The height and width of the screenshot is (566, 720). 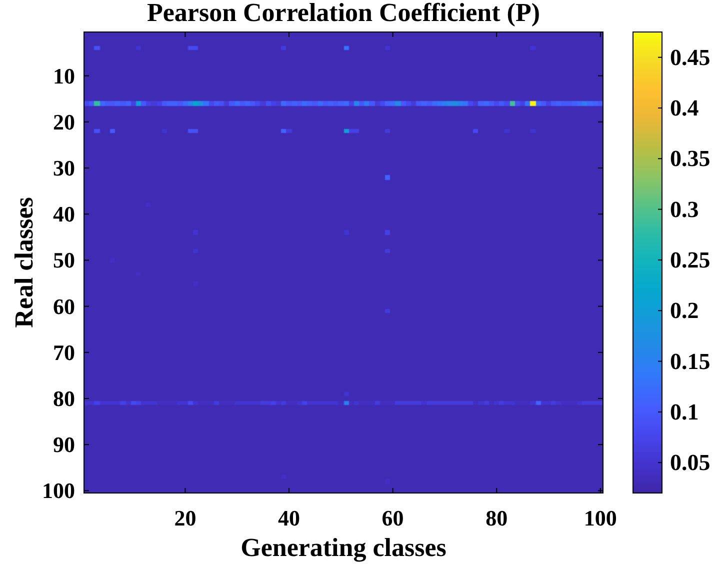 What do you see at coordinates (684, 411) in the screenshot?
I see `color-bar-label: 0.1` at bounding box center [684, 411].